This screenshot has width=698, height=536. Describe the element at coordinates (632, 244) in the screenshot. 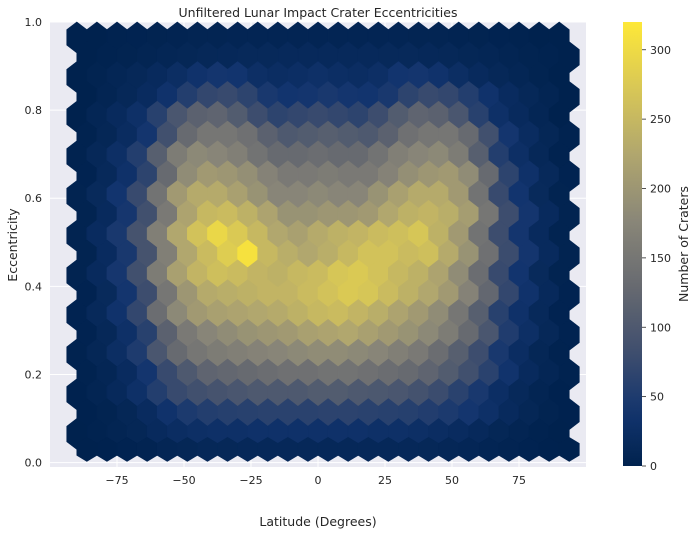

I see `colorbar` at that location.